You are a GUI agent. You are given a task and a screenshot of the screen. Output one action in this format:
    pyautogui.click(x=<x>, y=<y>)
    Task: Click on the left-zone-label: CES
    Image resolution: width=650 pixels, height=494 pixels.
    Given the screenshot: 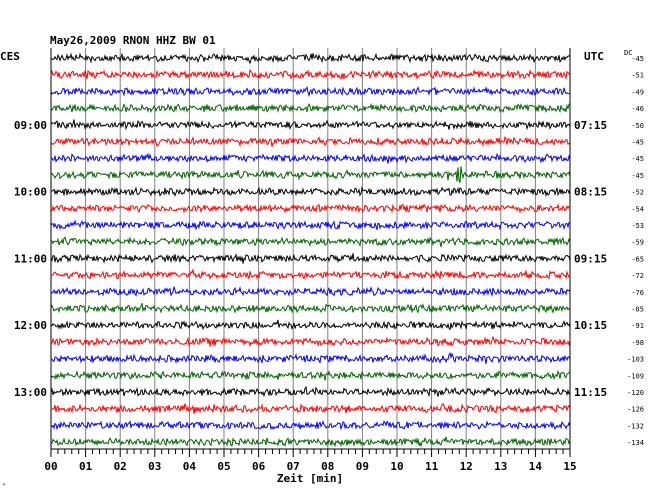 What is the action you would take?
    pyautogui.click(x=10, y=56)
    